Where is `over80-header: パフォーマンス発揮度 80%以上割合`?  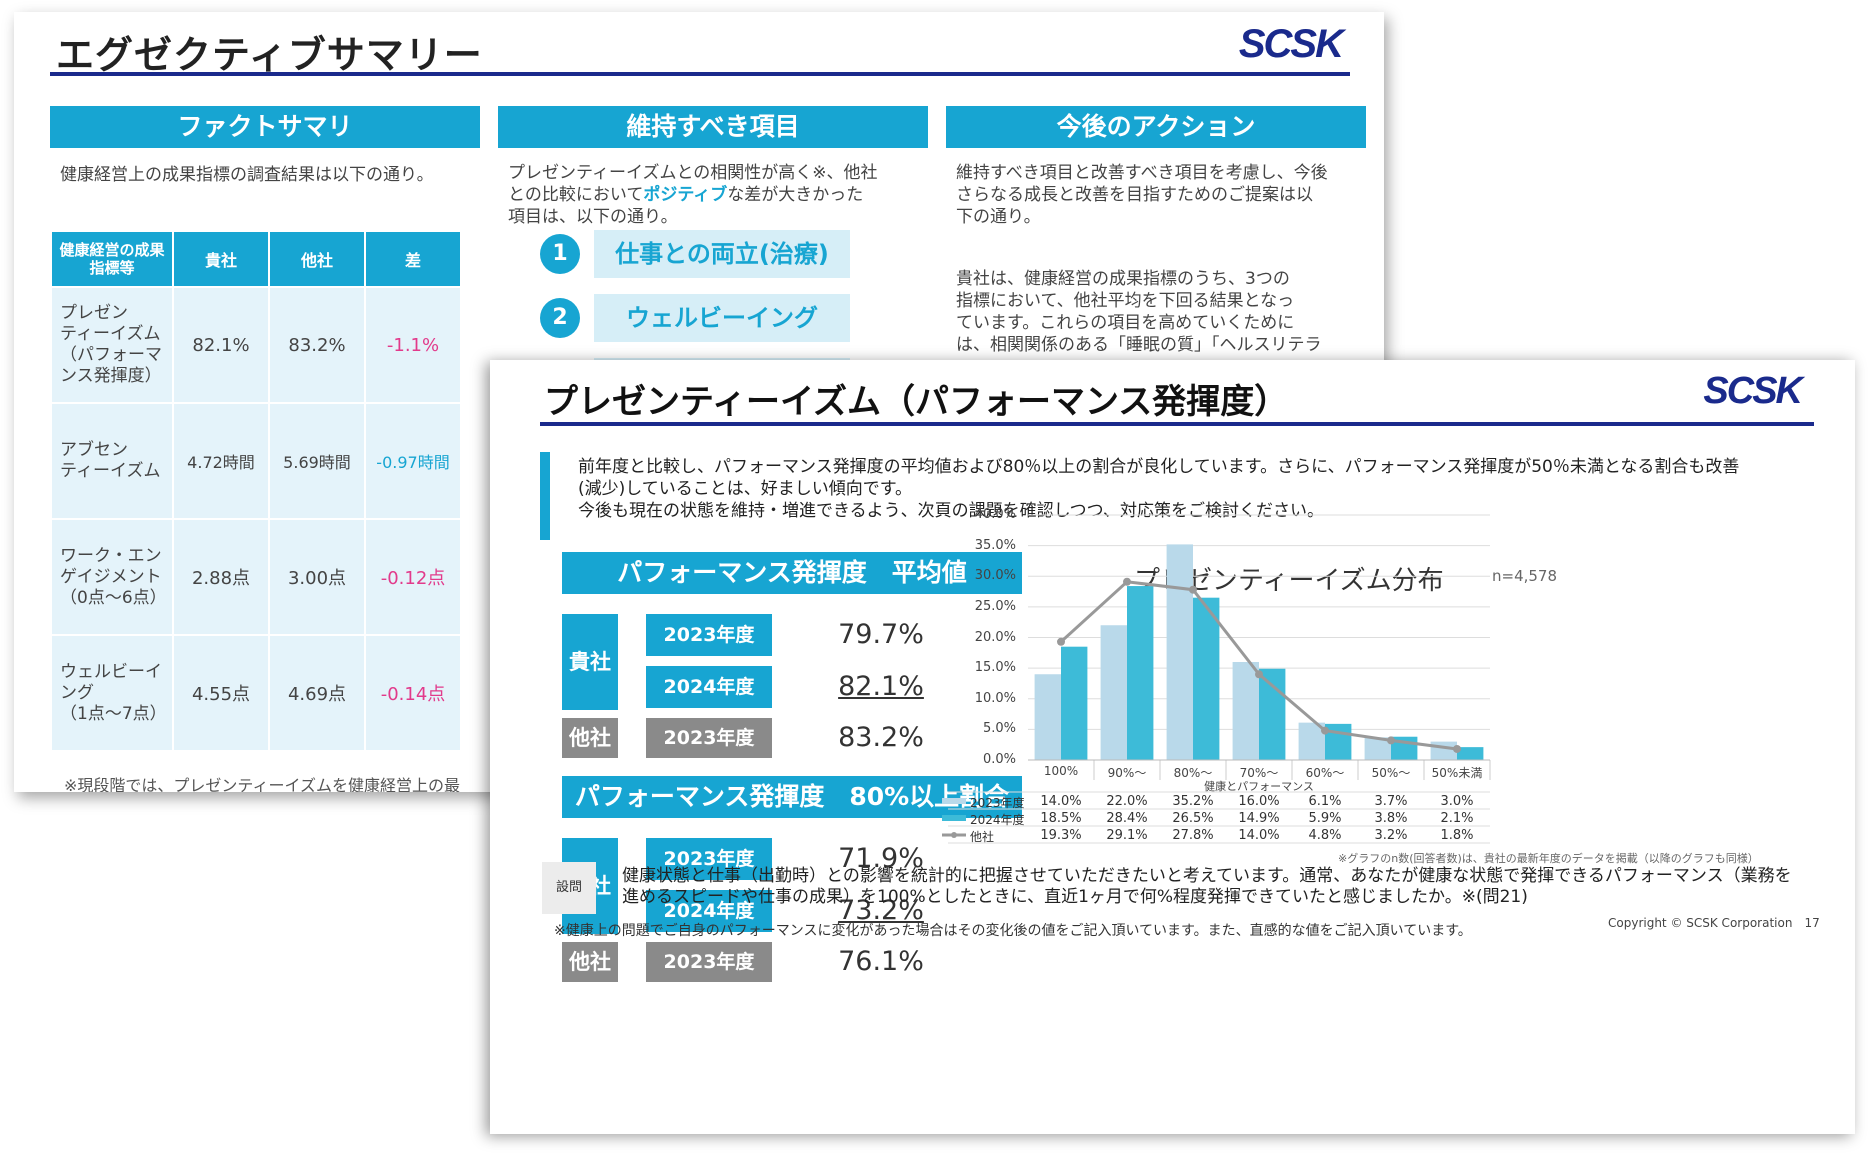
over80-header: パフォーマンス発揮度 80%以上割合 is located at coordinates (792, 797).